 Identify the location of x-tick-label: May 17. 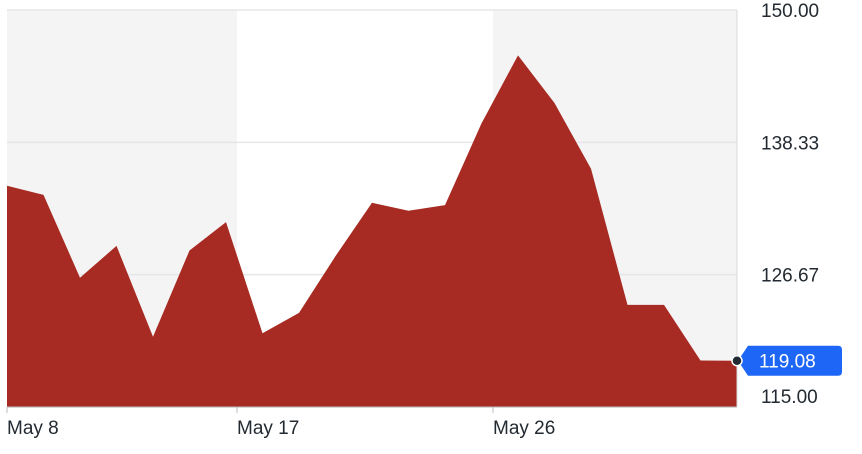
(268, 428).